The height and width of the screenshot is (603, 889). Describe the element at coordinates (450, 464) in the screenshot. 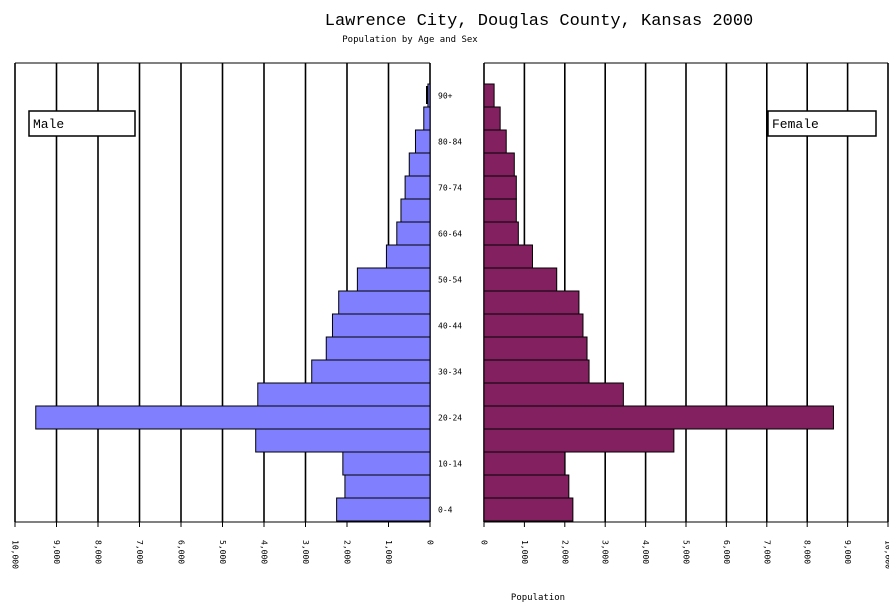

I see `age-label-10-14: 10-14` at that location.